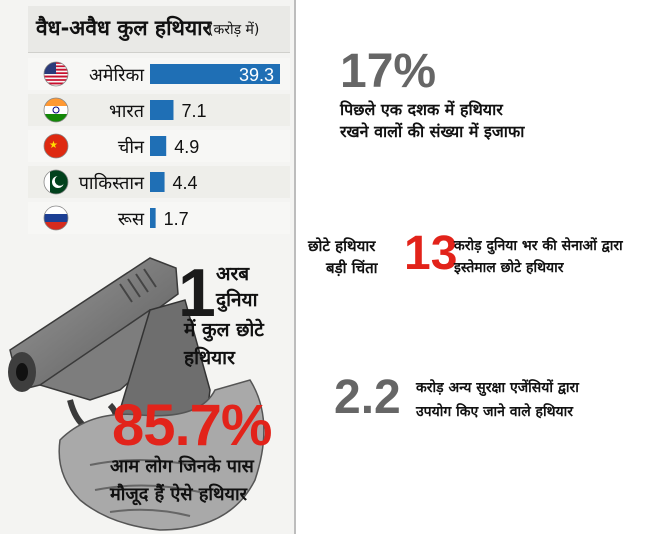  What do you see at coordinates (159, 218) in the screenshot?
I see `chart-row-bg` at bounding box center [159, 218].